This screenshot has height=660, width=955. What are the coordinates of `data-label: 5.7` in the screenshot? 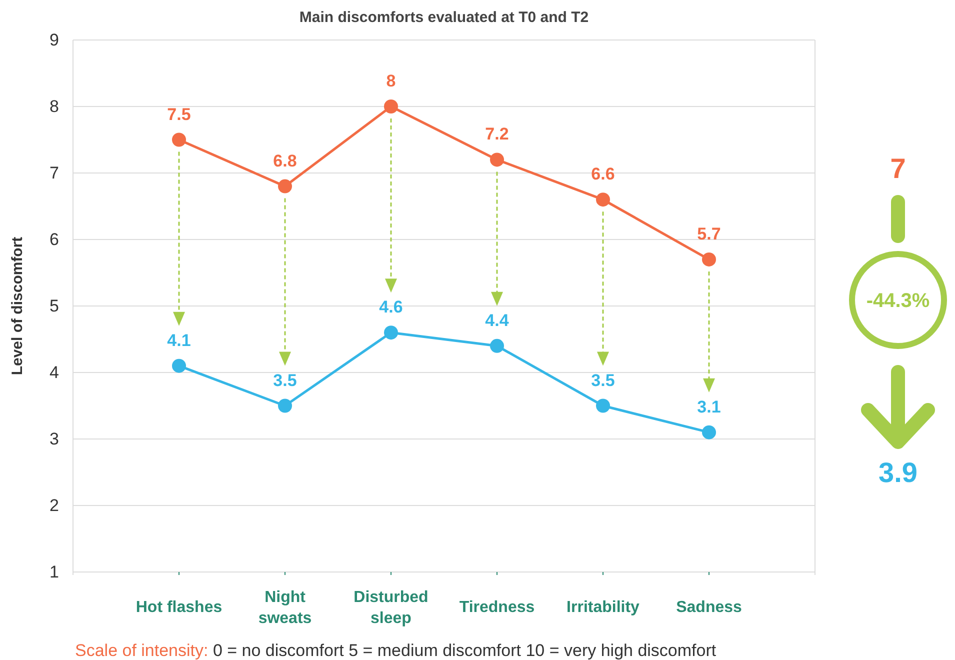 It's located at (709, 234).